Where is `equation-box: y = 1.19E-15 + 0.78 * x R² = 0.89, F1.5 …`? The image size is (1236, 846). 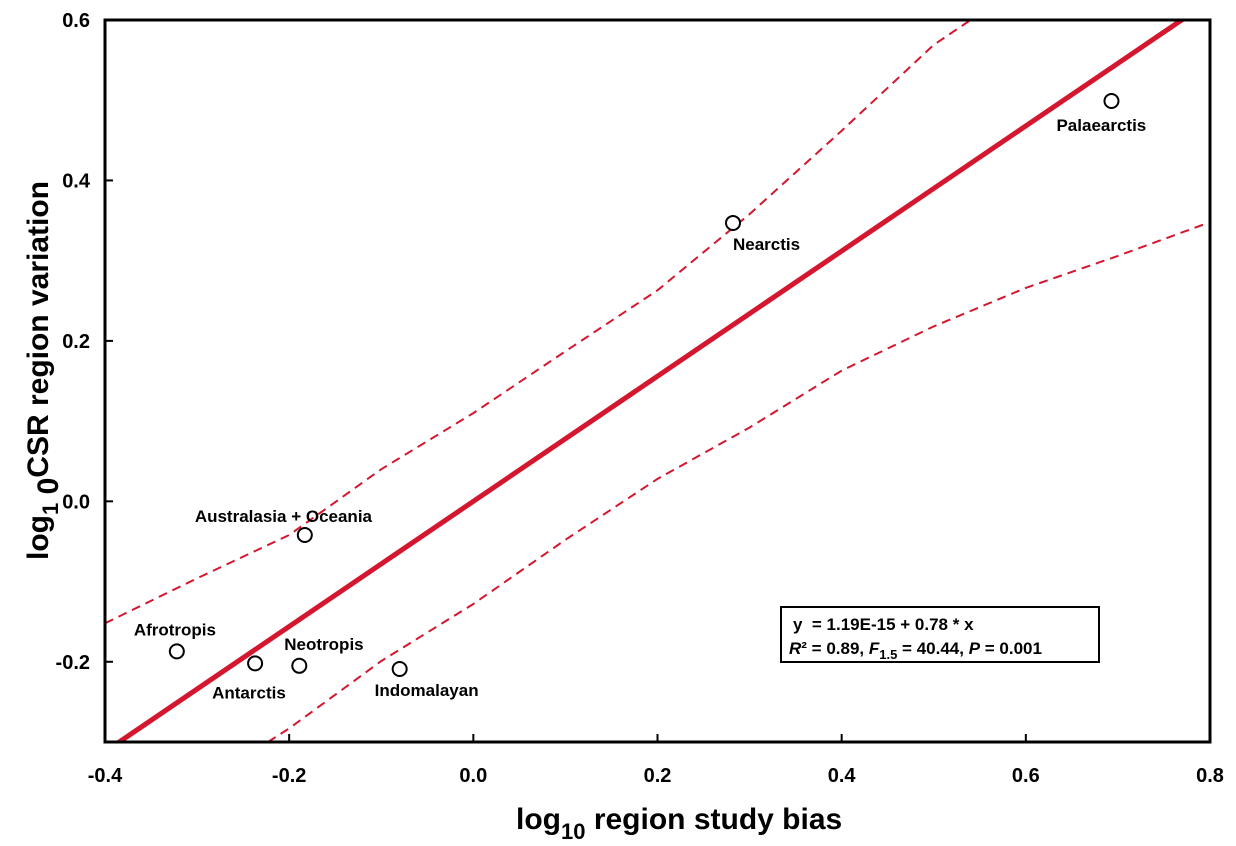 equation-box: y = 1.19E-15 + 0.78 * x R² = 0.89, F1.5 … is located at coordinates (940, 634).